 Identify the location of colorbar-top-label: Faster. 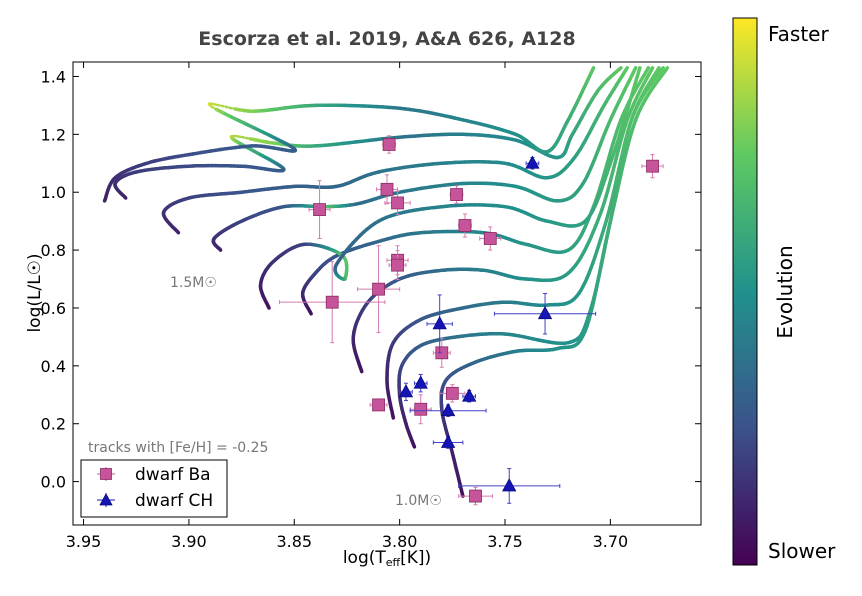
(798, 34).